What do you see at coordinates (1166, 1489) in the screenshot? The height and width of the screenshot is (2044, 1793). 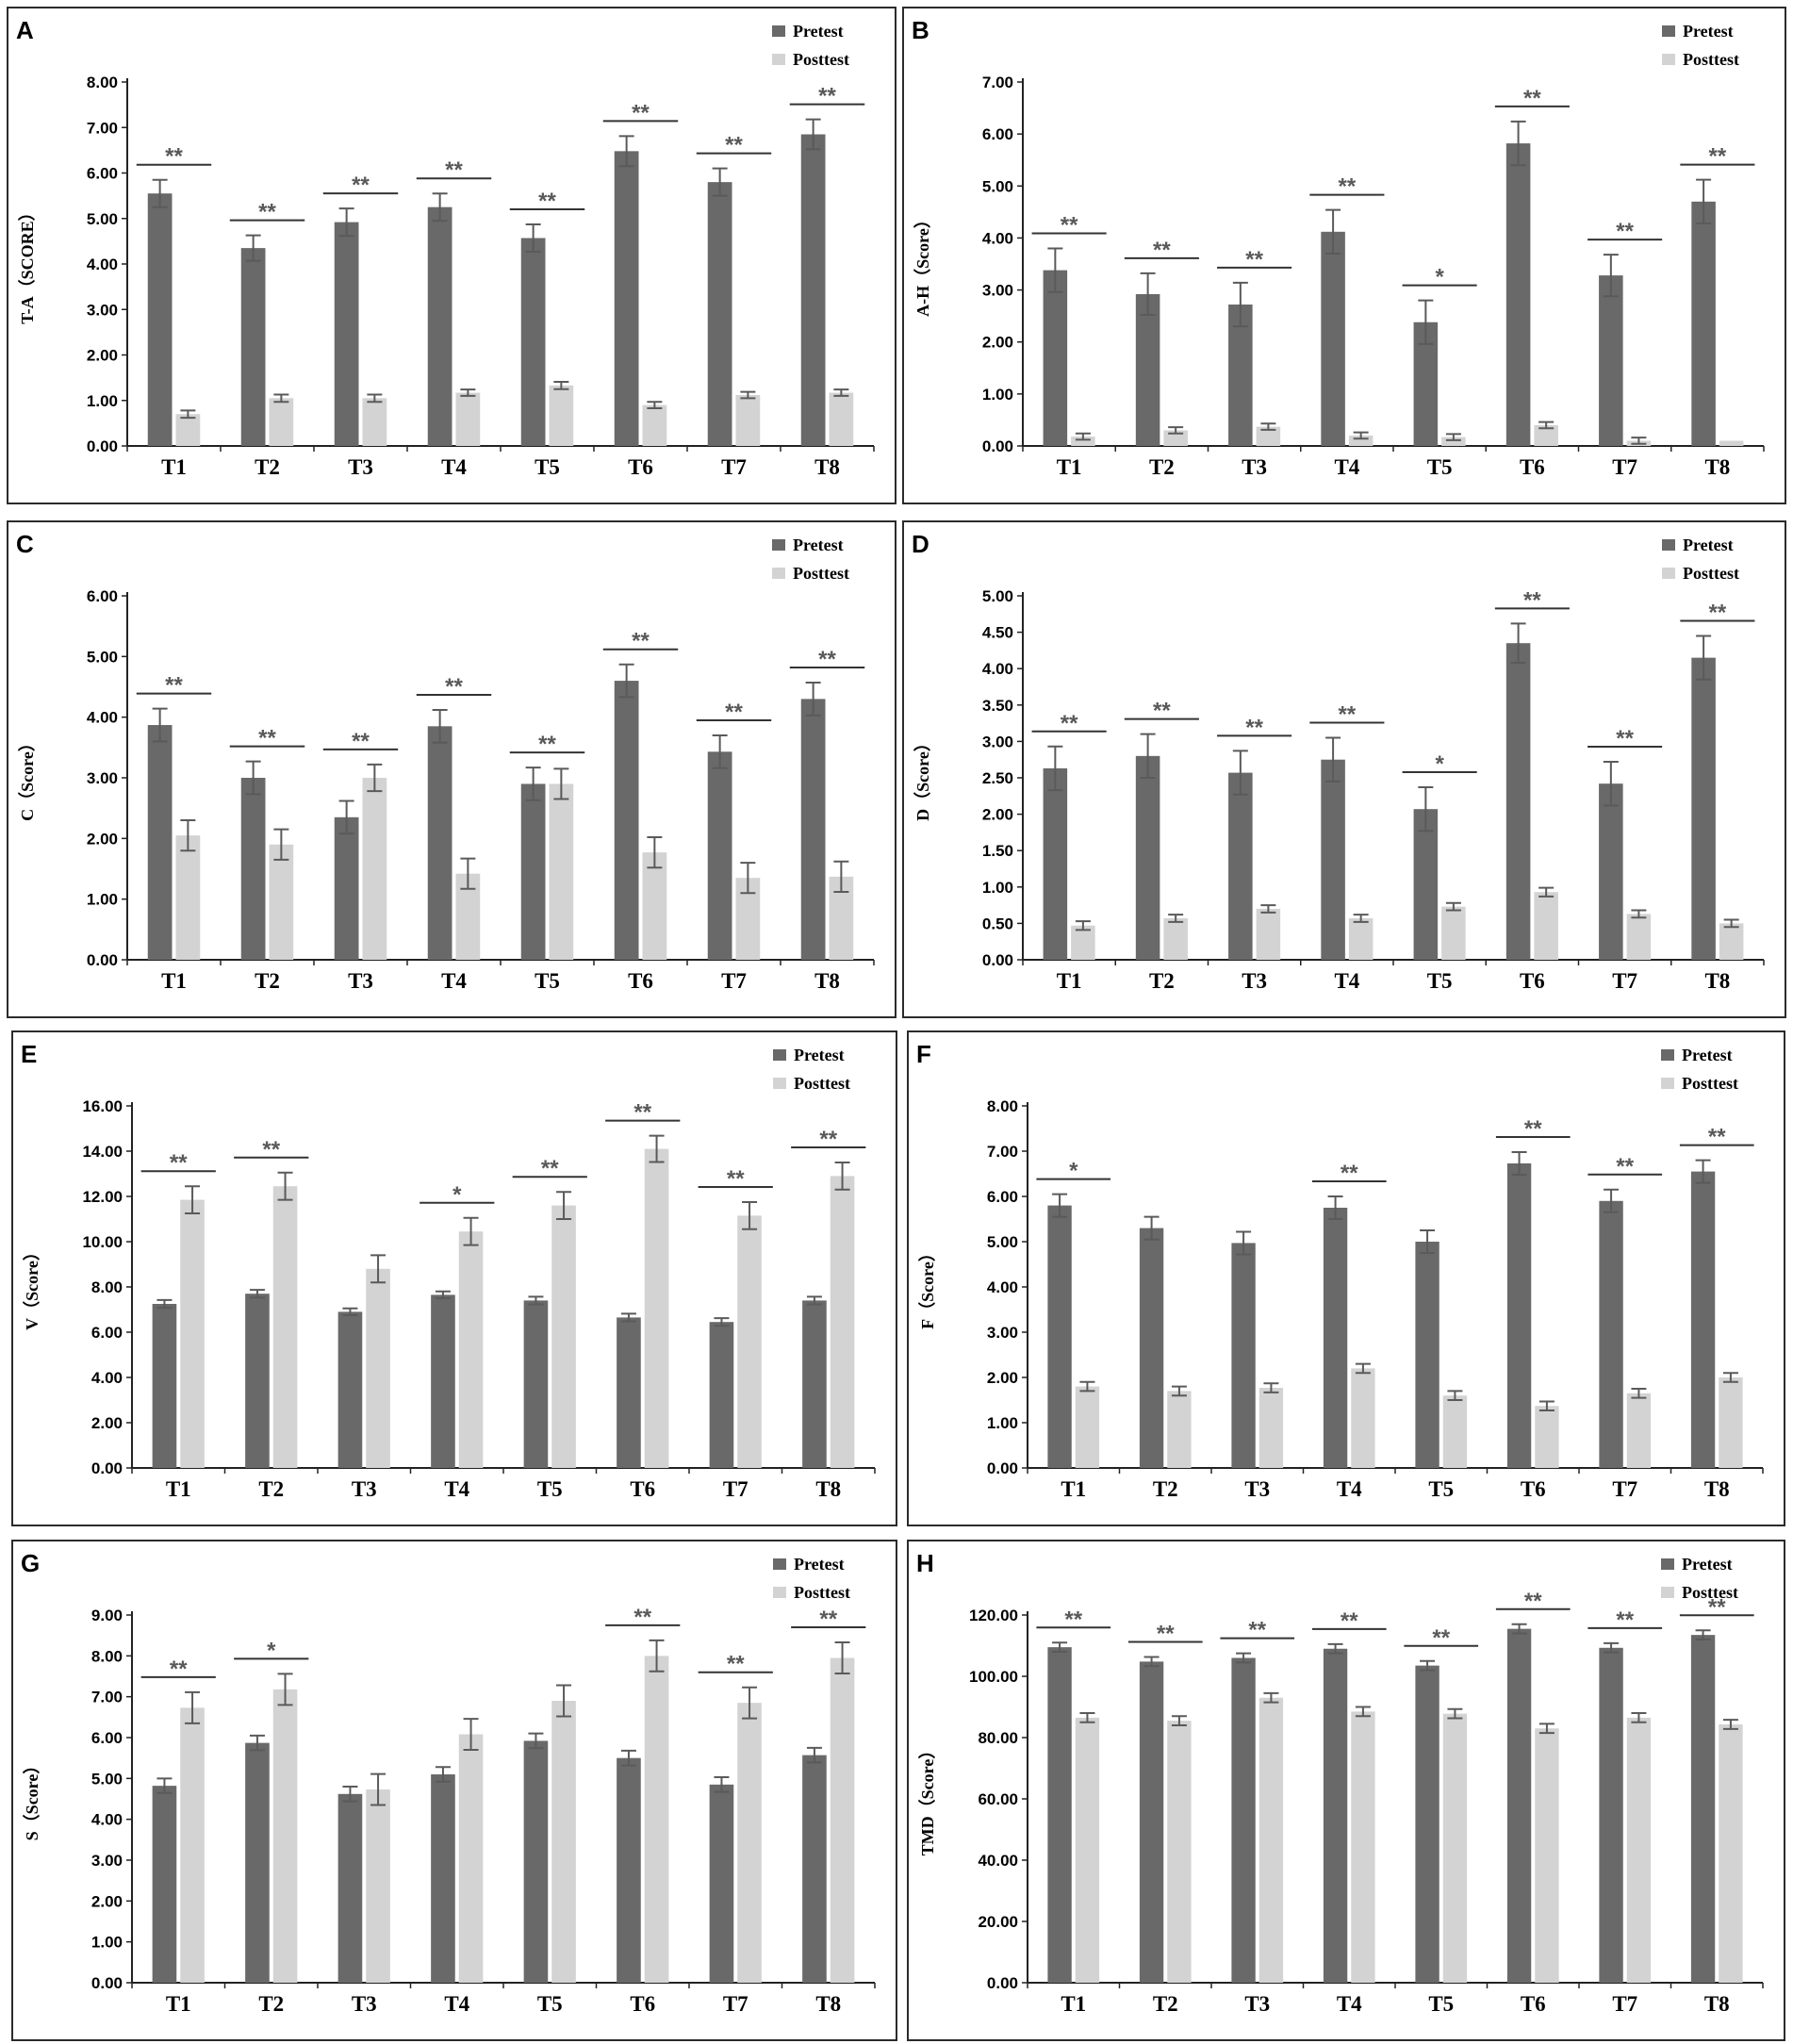 I see `x-tick-label: T2` at bounding box center [1166, 1489].